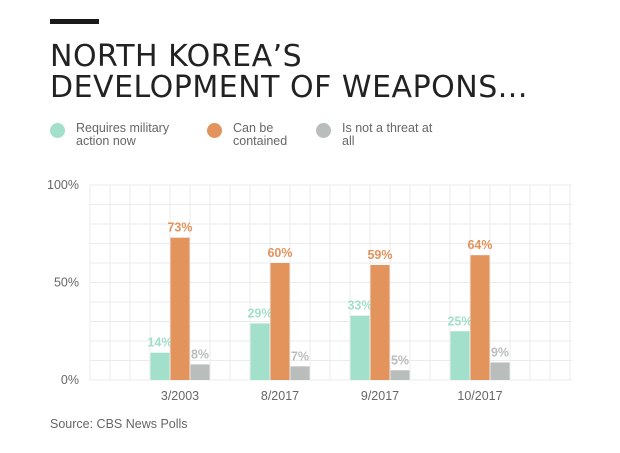  I want to click on data-label: 59%, so click(379, 255).